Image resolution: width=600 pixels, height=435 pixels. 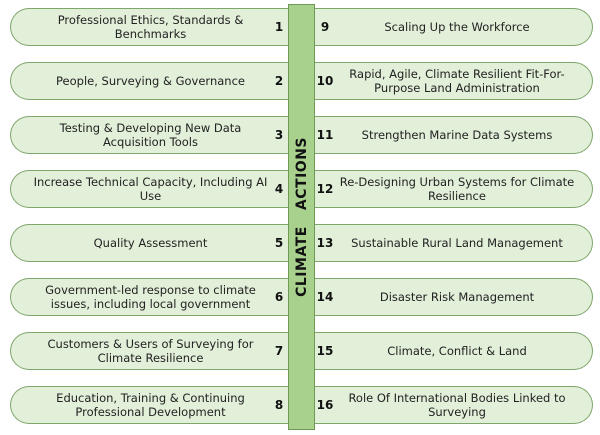 What do you see at coordinates (279, 189) in the screenshot?
I see `action-number: 4` at bounding box center [279, 189].